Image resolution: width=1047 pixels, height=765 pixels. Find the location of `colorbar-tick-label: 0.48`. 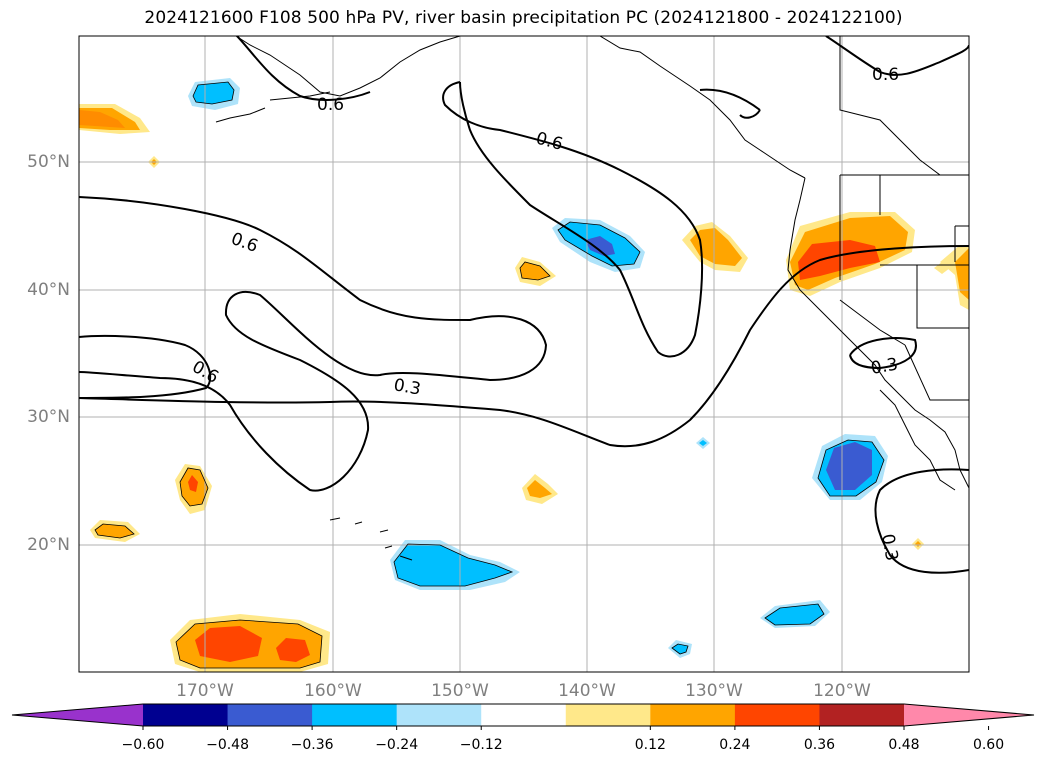

colorbar-tick-label: 0.48 is located at coordinates (904, 745).